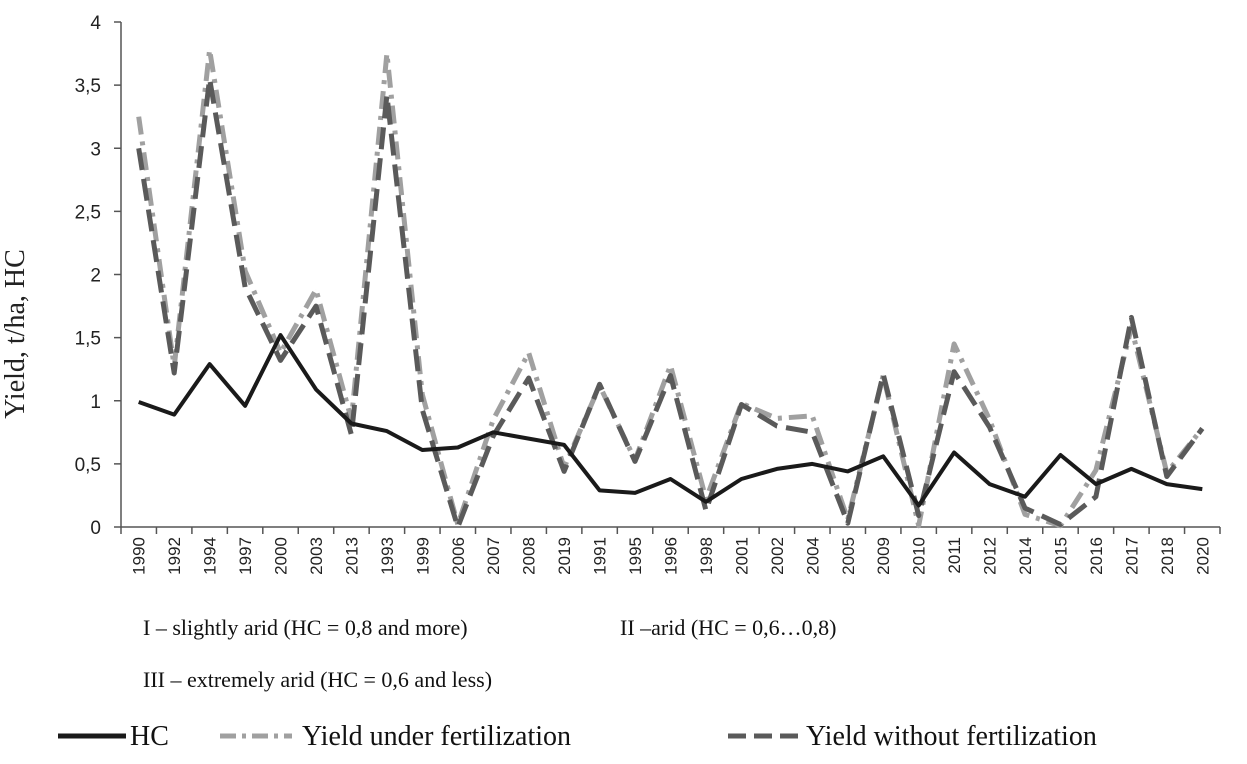 This screenshot has height=764, width=1247. I want to click on y-tick-label: 4, so click(95, 23).